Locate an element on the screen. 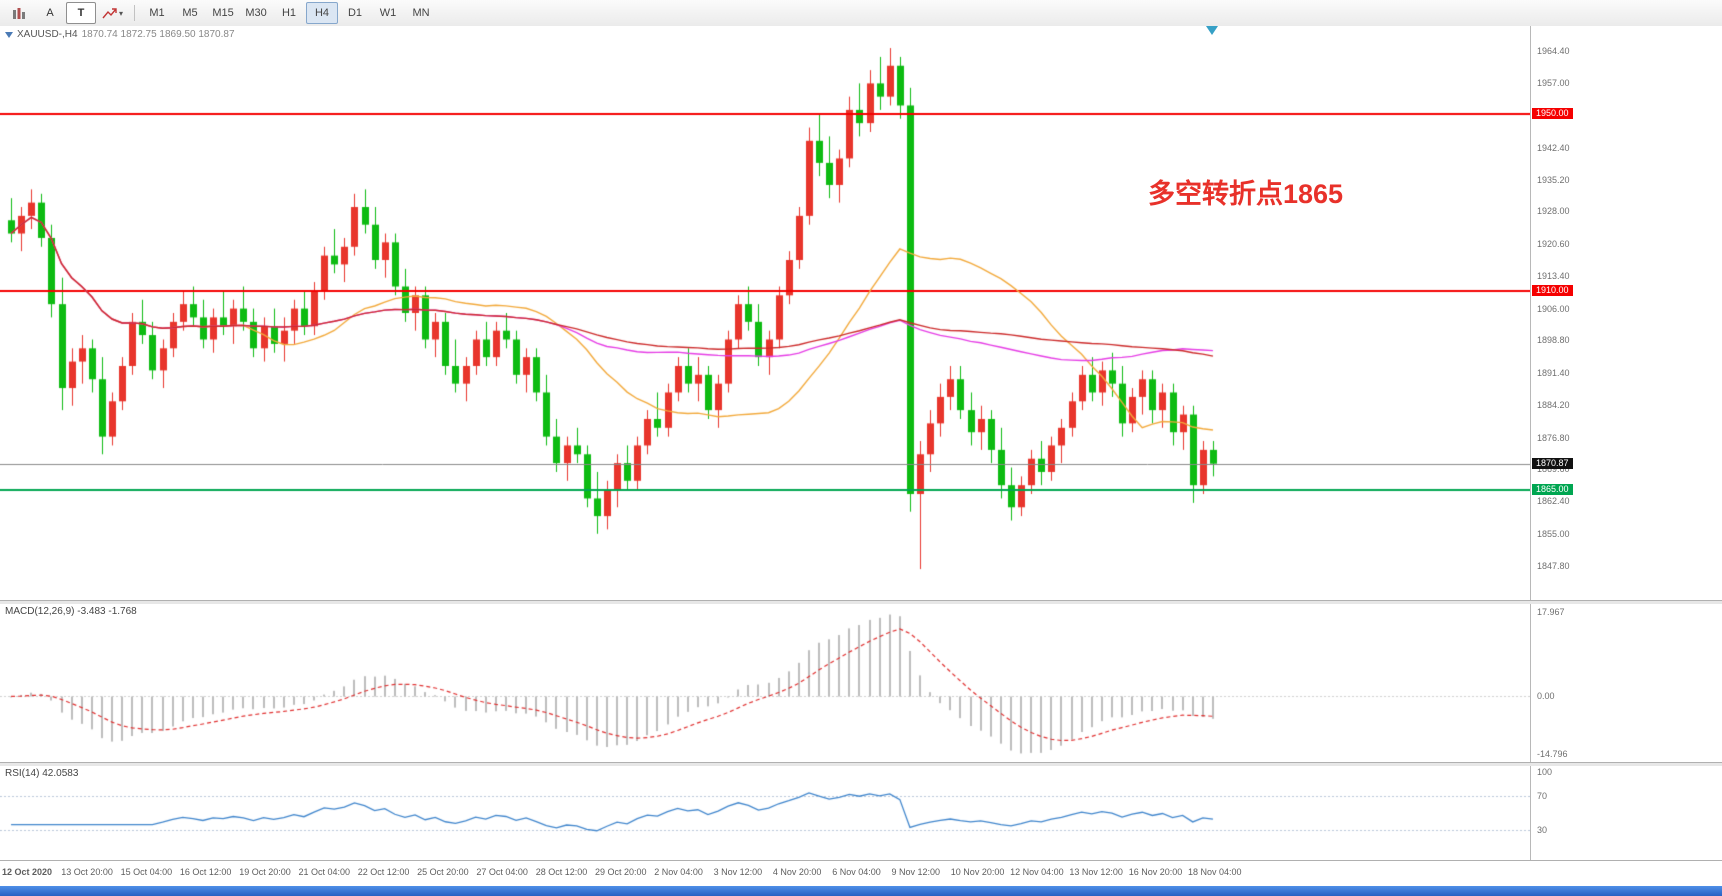 This screenshot has height=896, width=1722. arrow-tool-button: A is located at coordinates (50, 13).